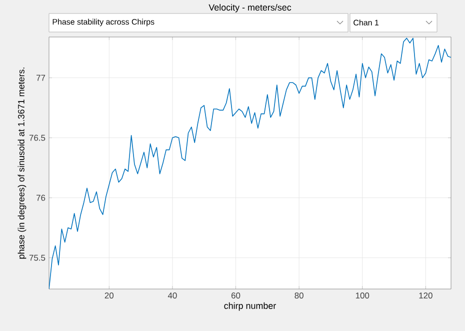  What do you see at coordinates (250, 8) in the screenshot?
I see `chart-title: Velocity - meters/sec` at bounding box center [250, 8].